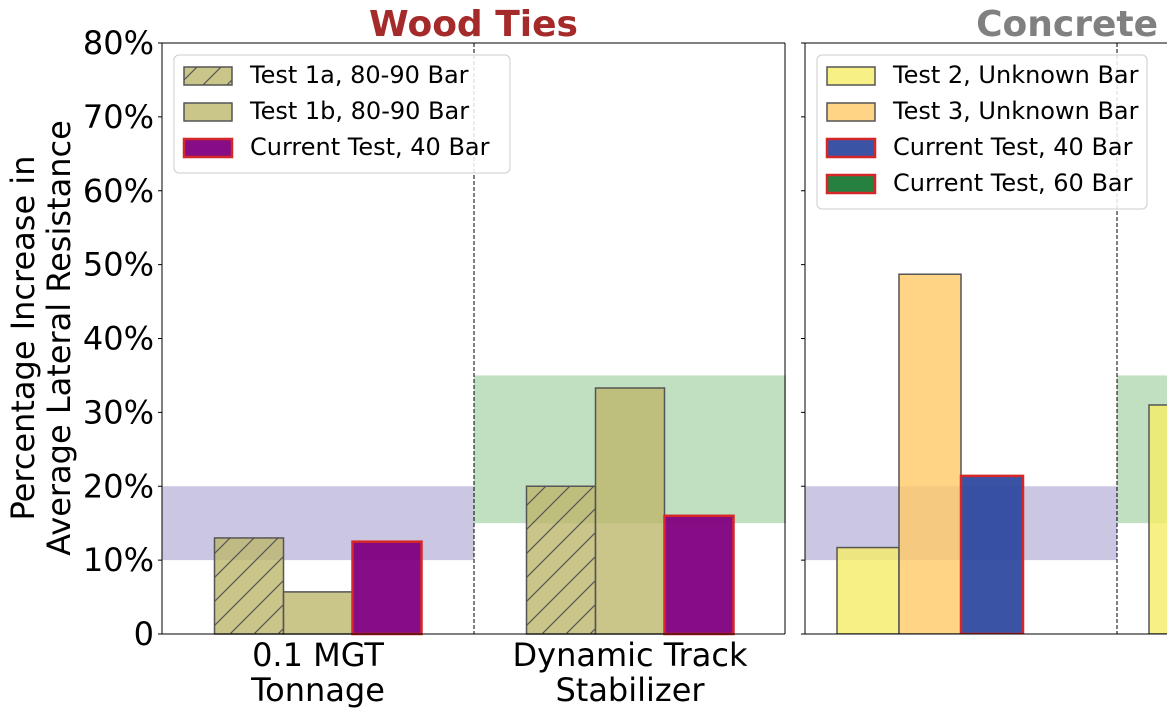  What do you see at coordinates (118, 265) in the screenshot?
I see `ytick-label-5: 50%` at bounding box center [118, 265].